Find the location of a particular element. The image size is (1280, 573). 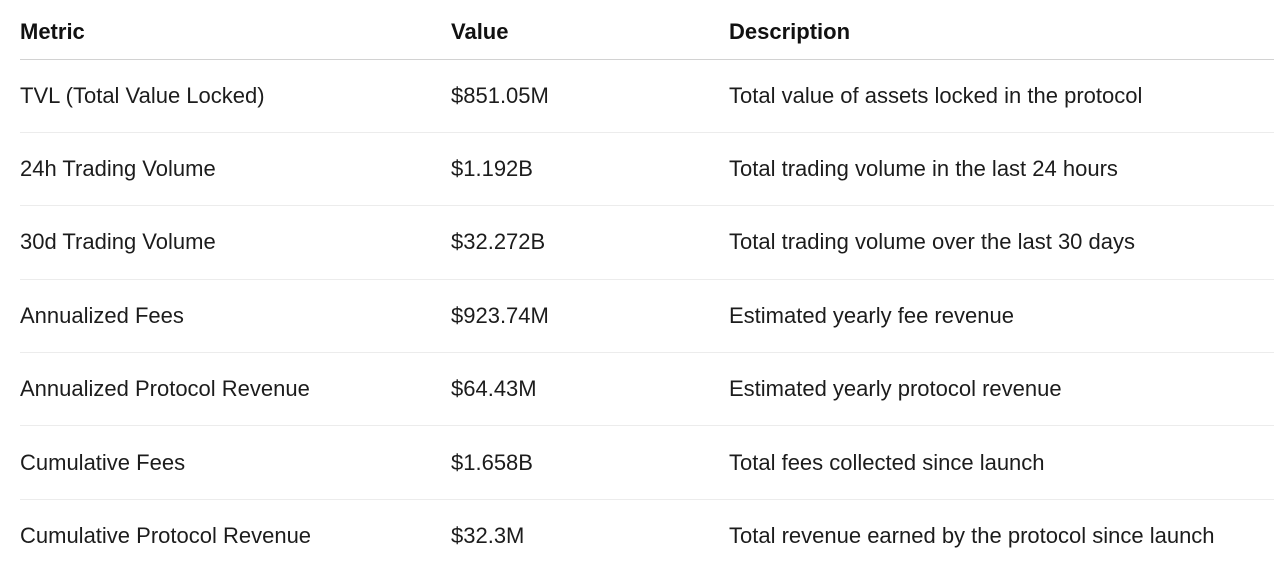

cell-metric: 30d Trading Volume is located at coordinates (235, 242).